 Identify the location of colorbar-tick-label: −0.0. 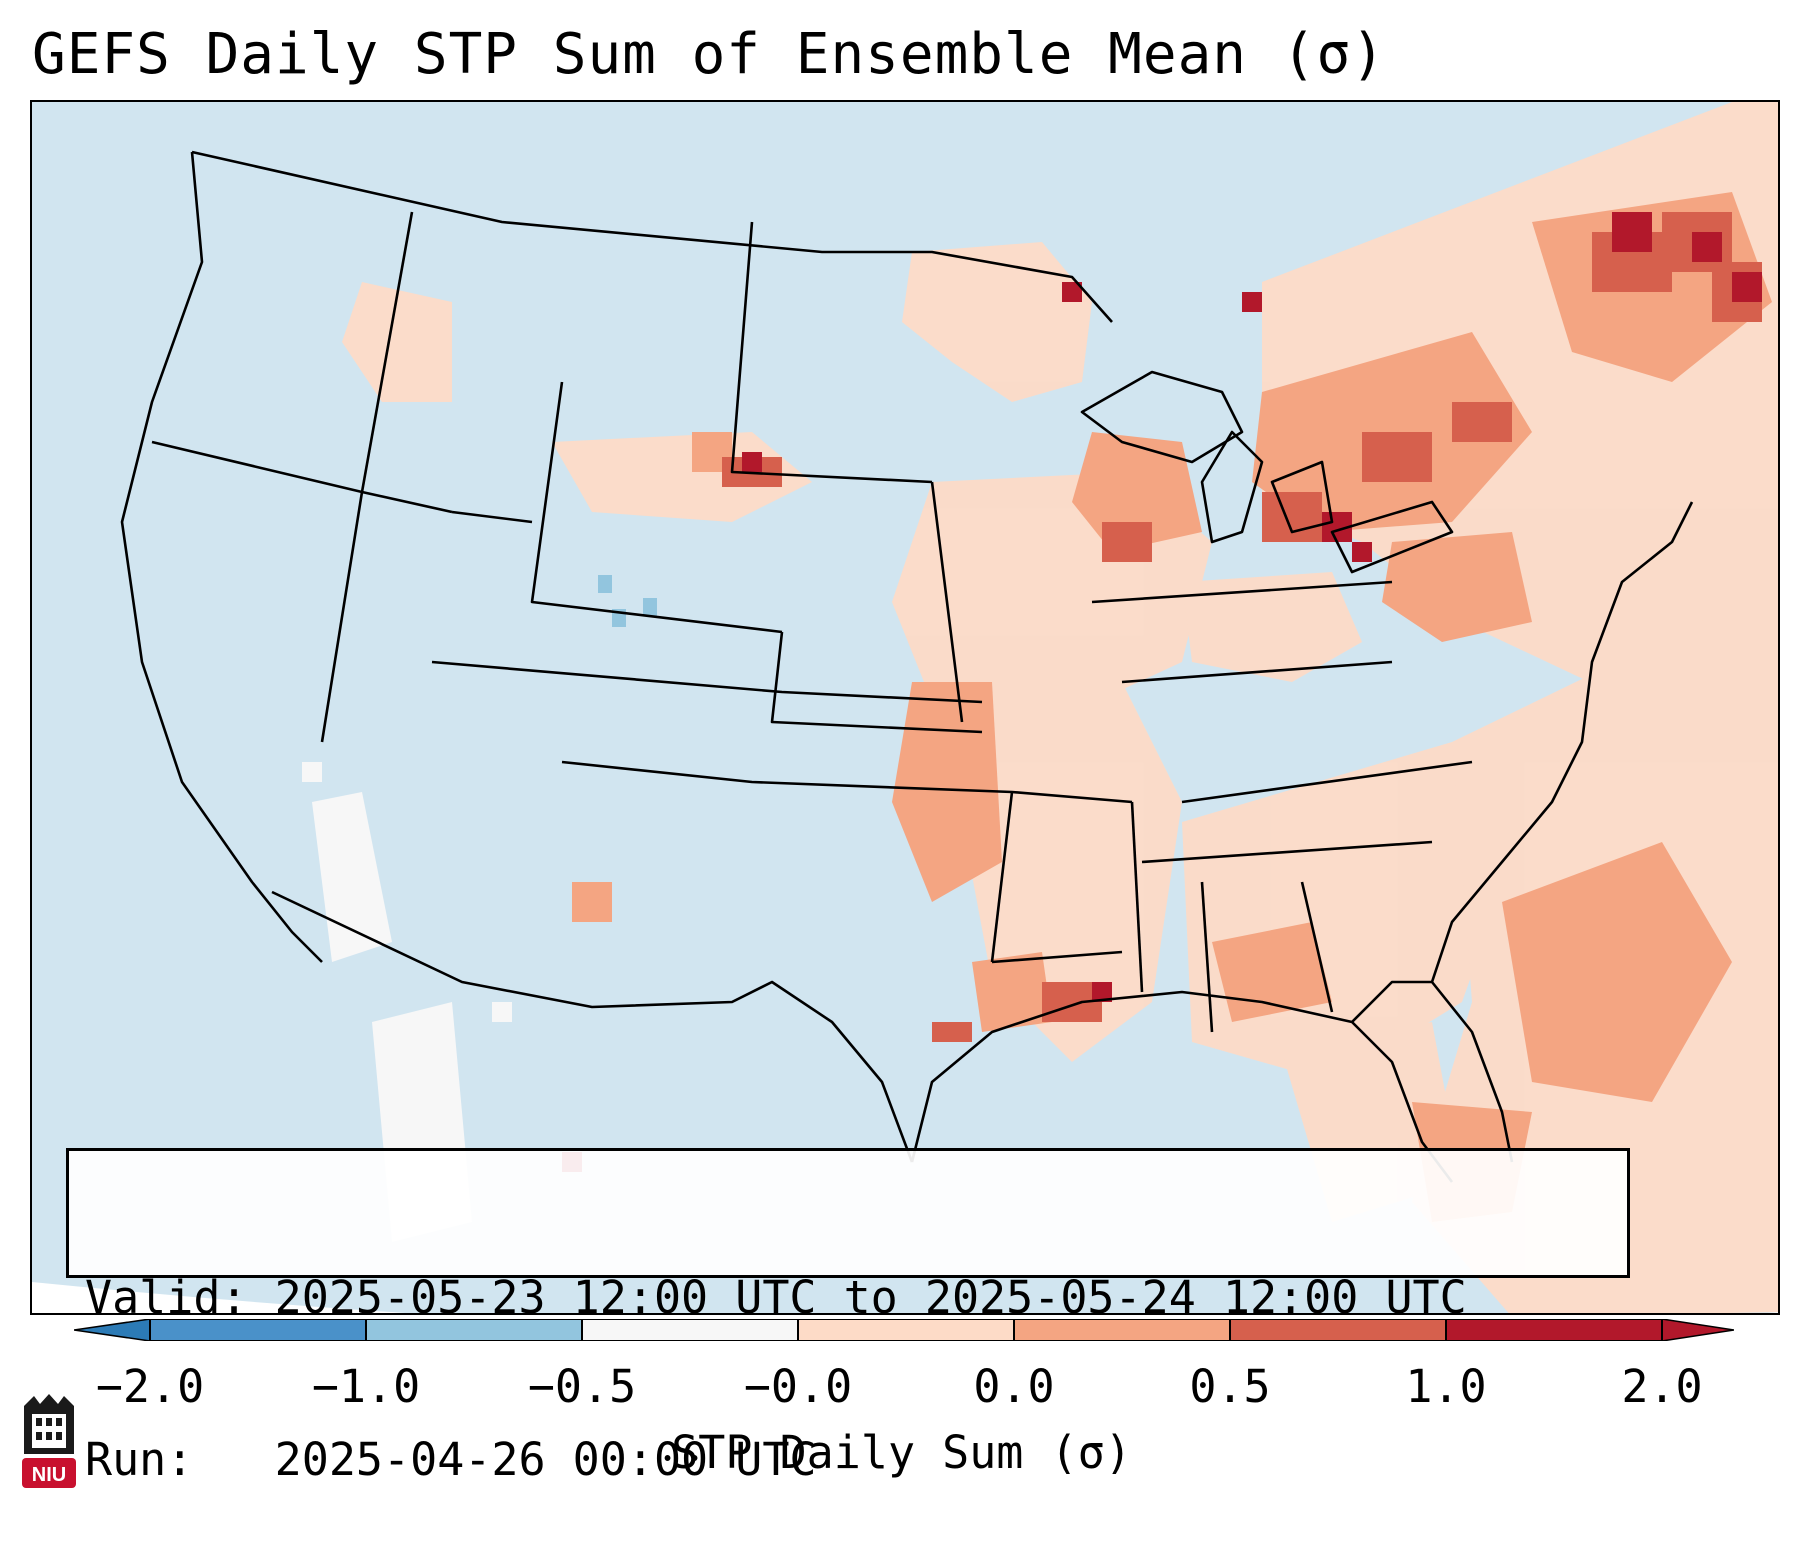
(798, 1386).